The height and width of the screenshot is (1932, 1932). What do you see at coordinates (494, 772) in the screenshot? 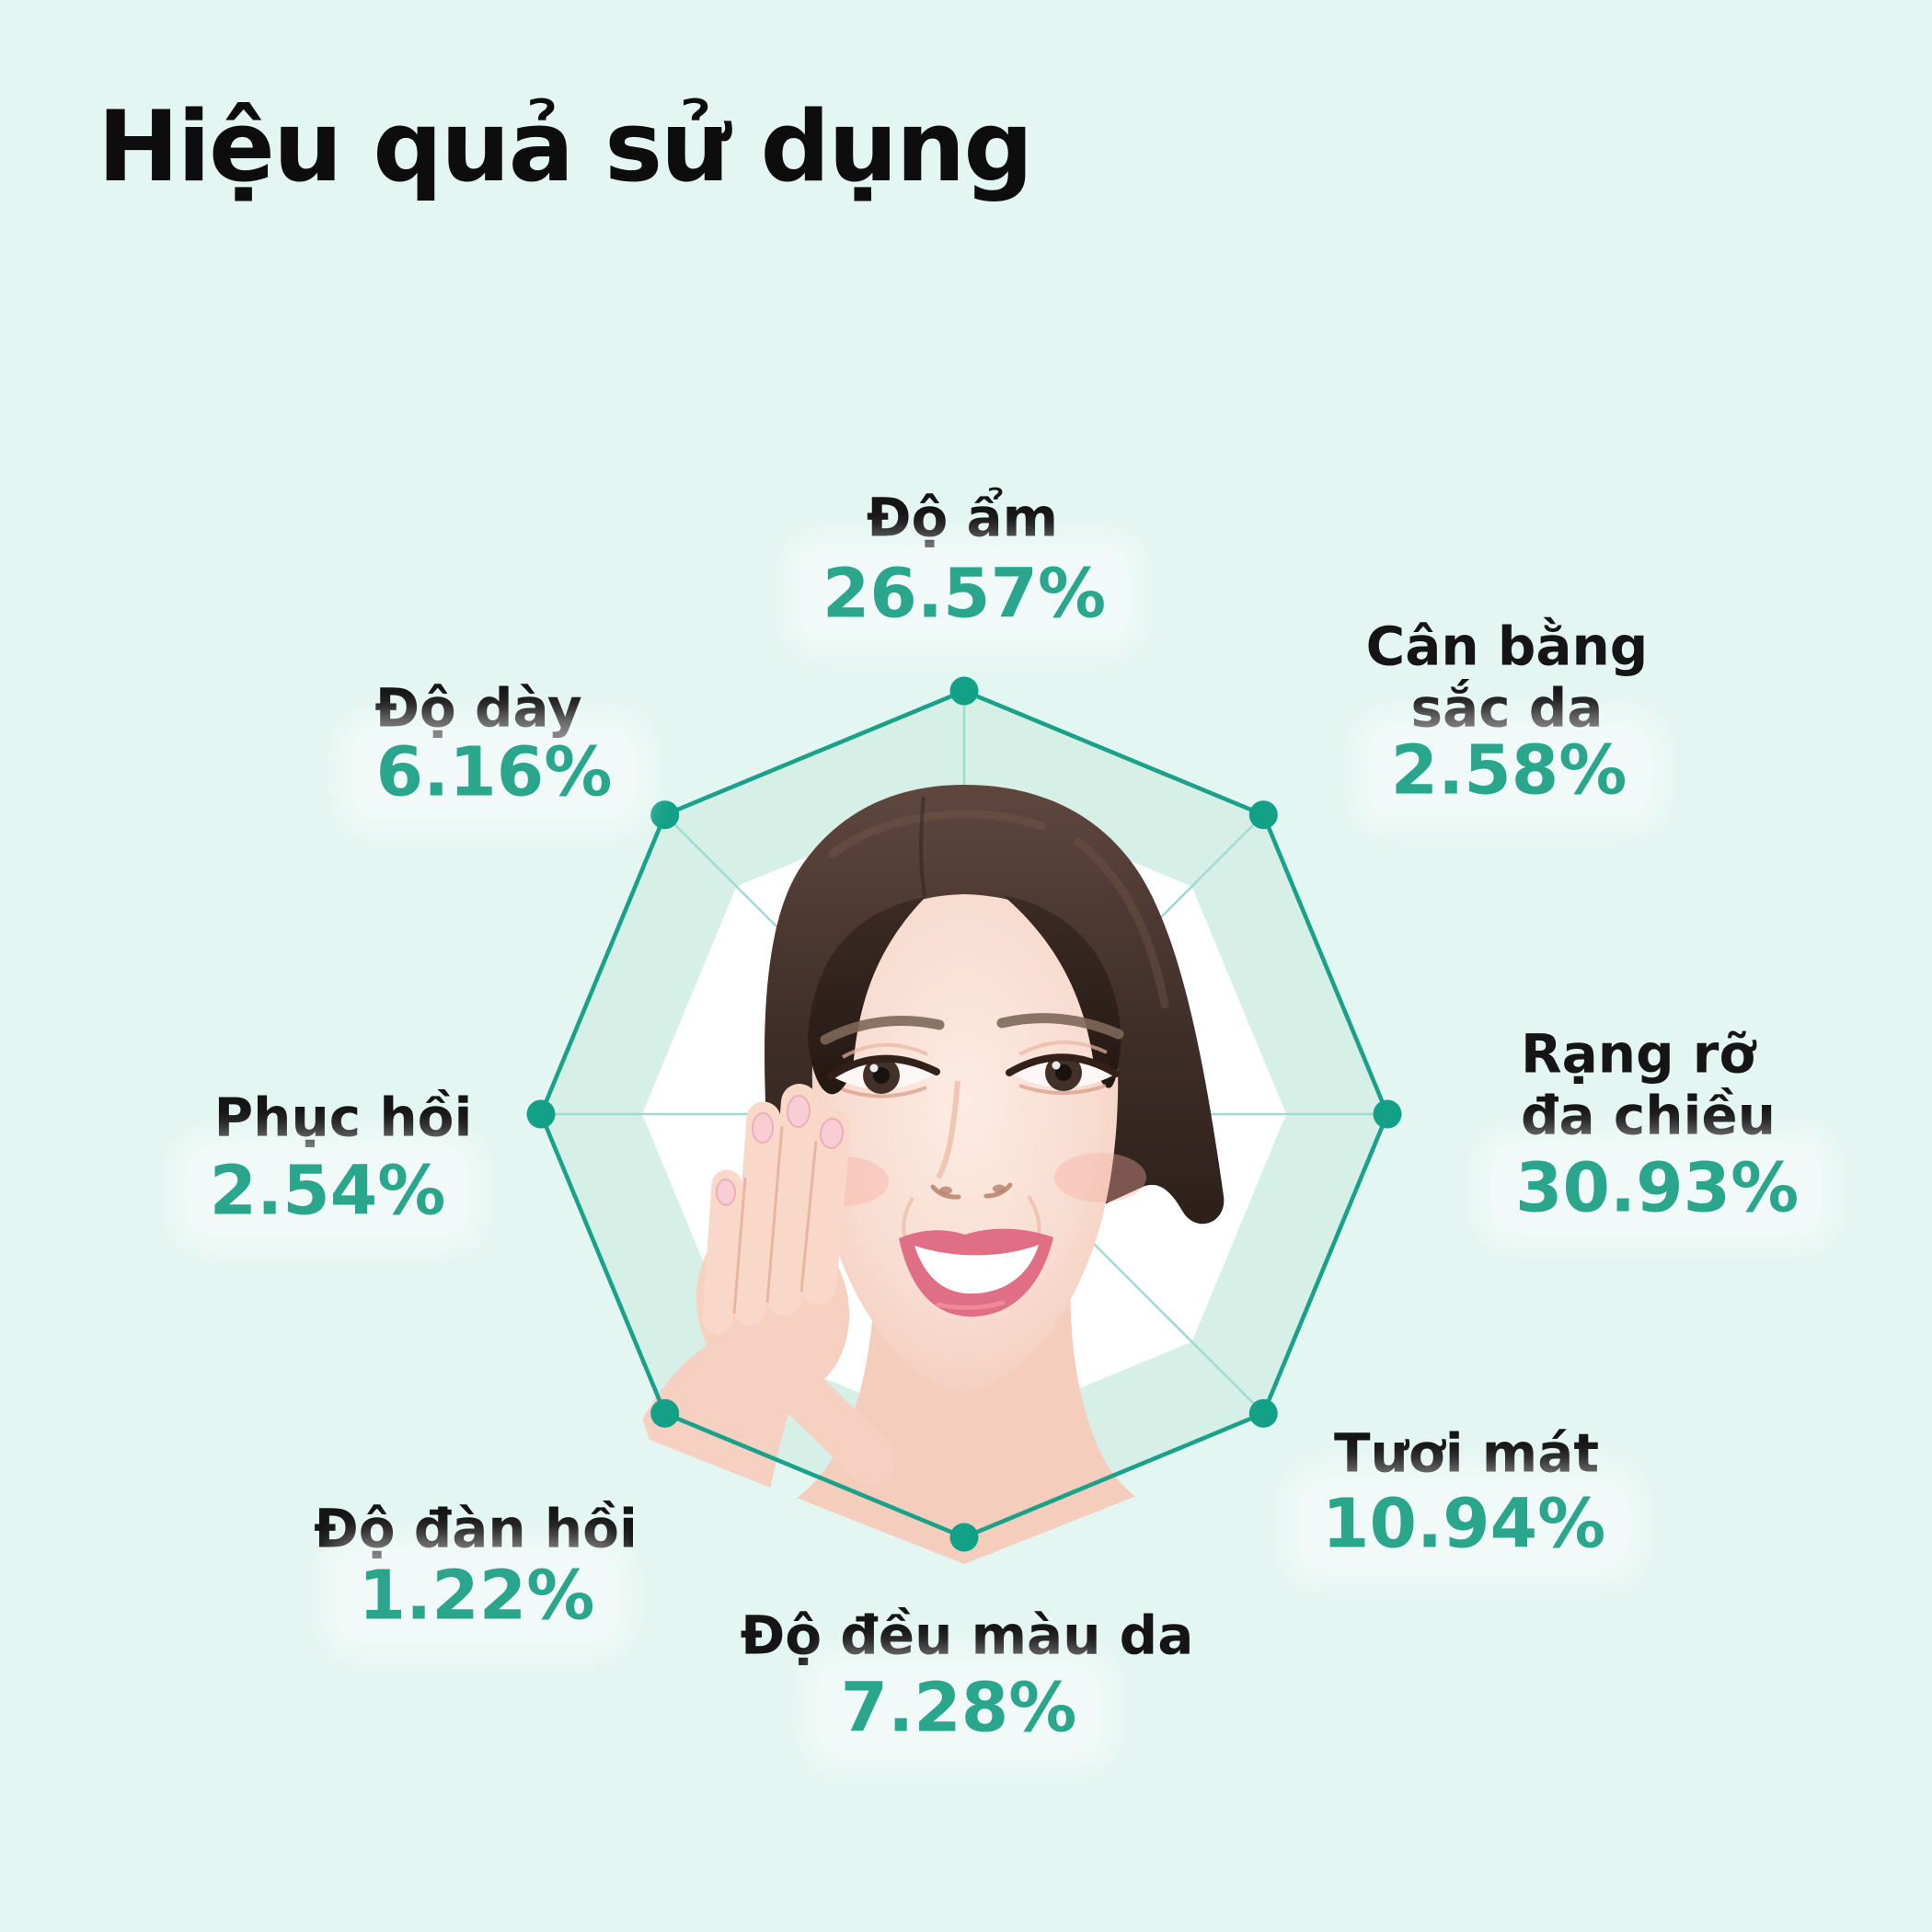
I see `metric-value-do-day: 6.16%` at bounding box center [494, 772].